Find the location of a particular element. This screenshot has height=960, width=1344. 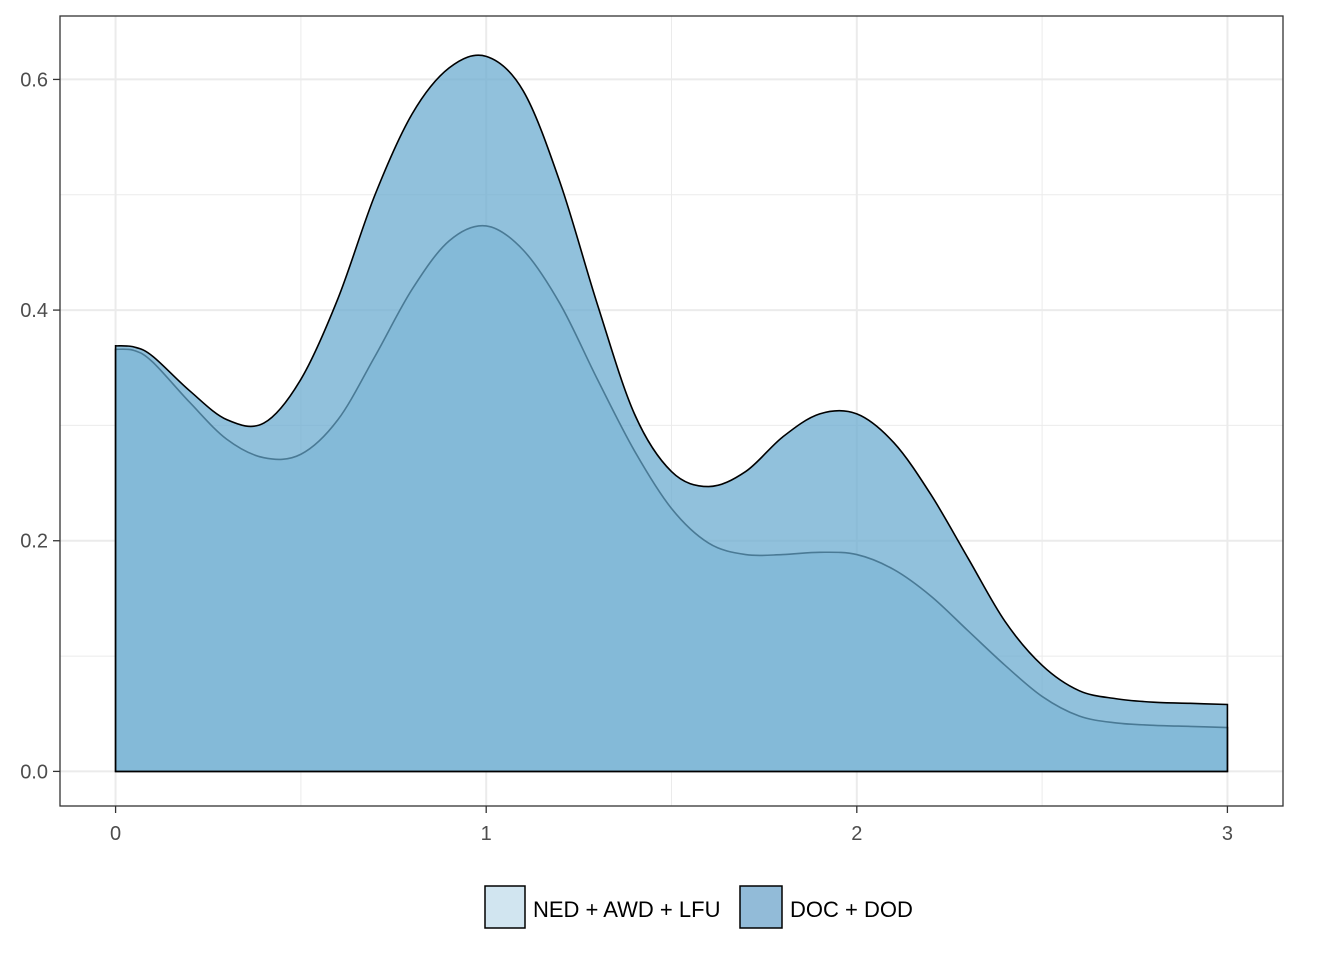

x-tick-label: 0 is located at coordinates (115, 834).